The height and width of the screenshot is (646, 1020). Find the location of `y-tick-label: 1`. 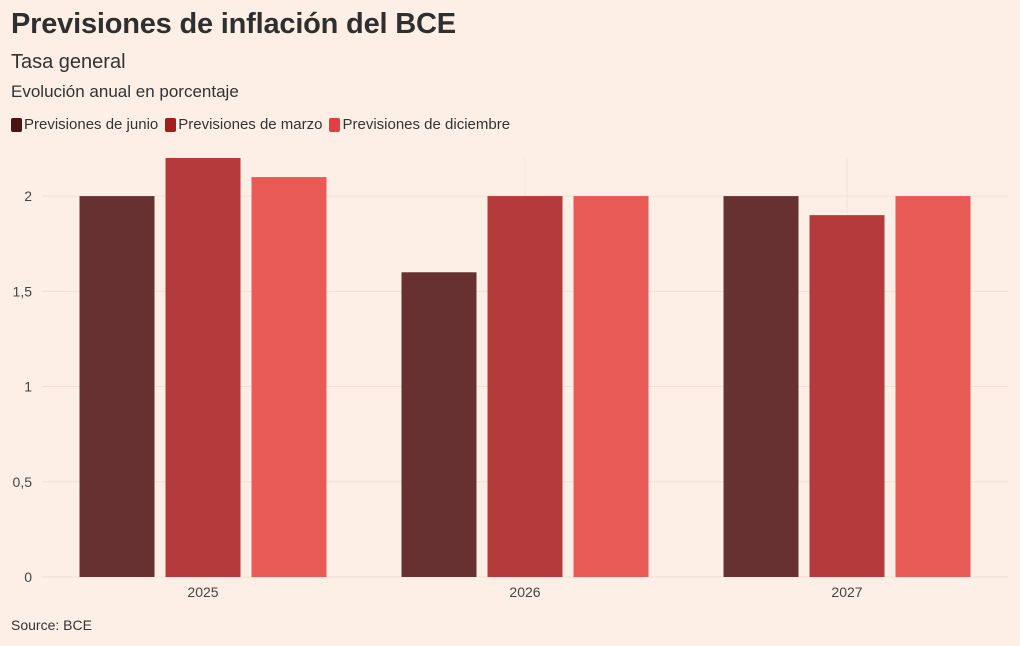

y-tick-label: 1 is located at coordinates (28, 387).